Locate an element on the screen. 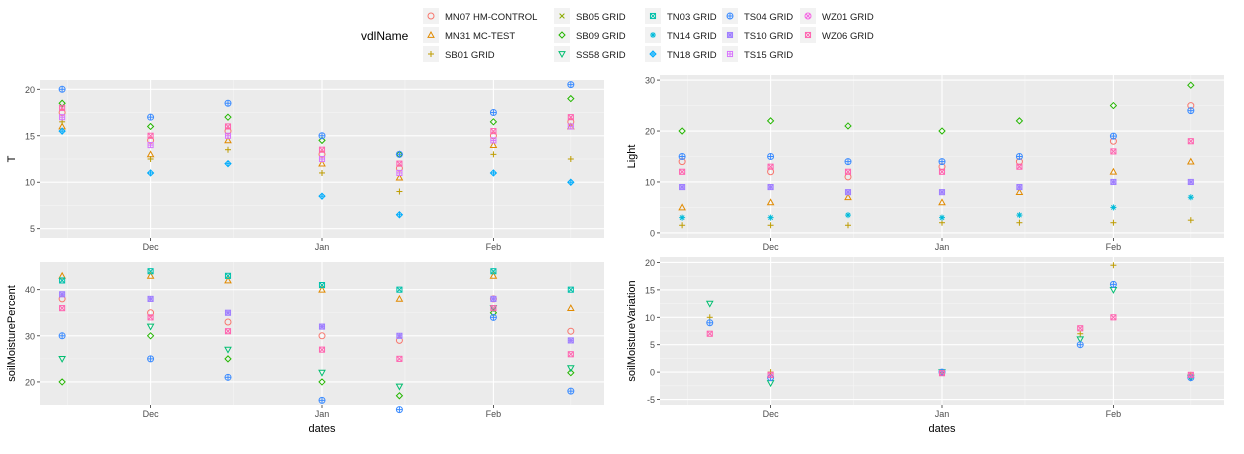 This screenshot has width=1244, height=454. legend-label: SB05 GRID is located at coordinates (601, 17).